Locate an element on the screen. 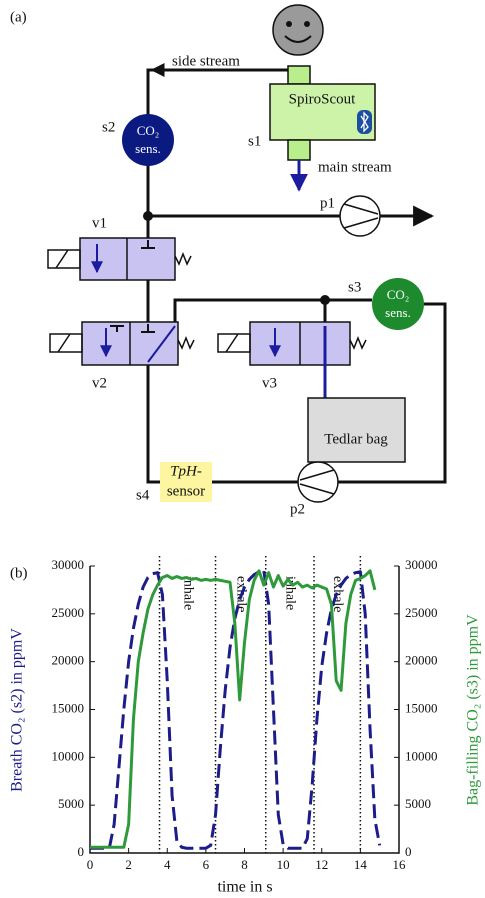 Image resolution: width=485 pixels, height=898 pixels. y2-tick-label: 10000 is located at coordinates (421, 755).